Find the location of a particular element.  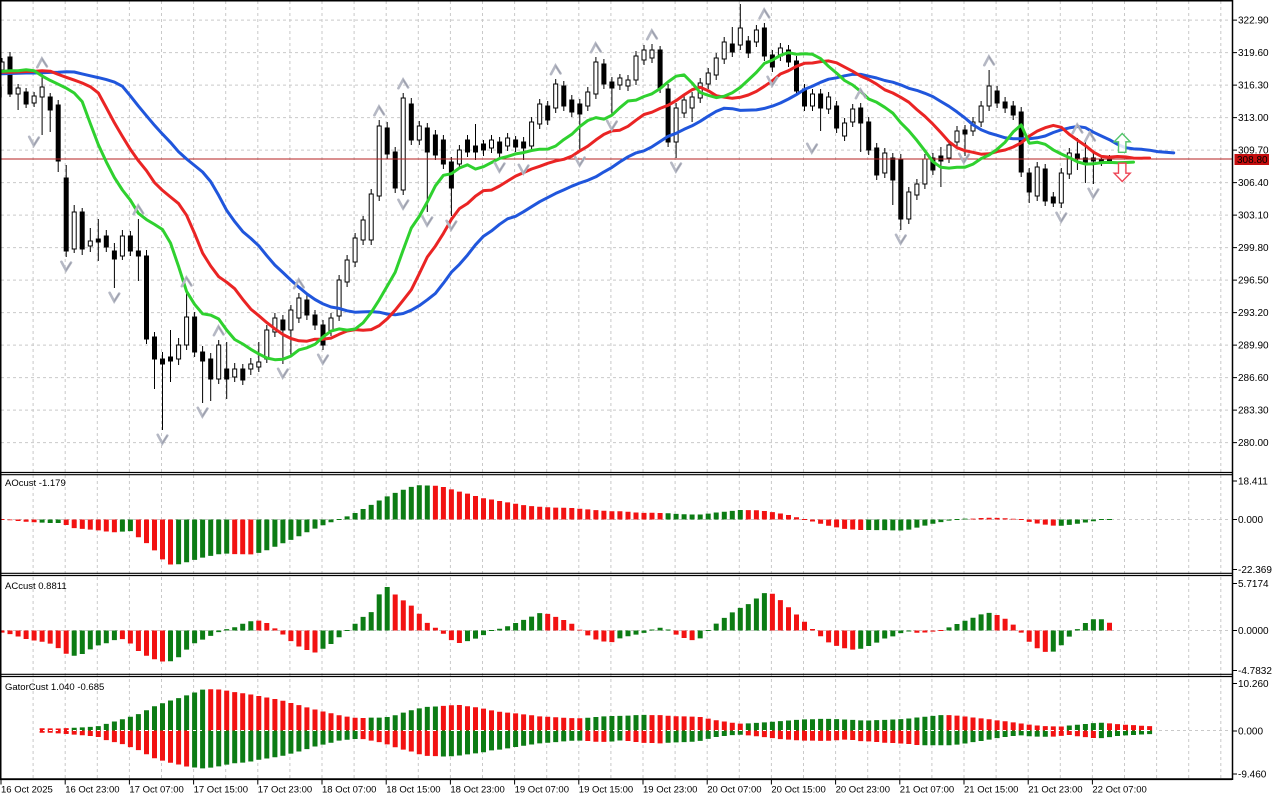

svg-text: 283.30 is located at coordinates (1253, 411).